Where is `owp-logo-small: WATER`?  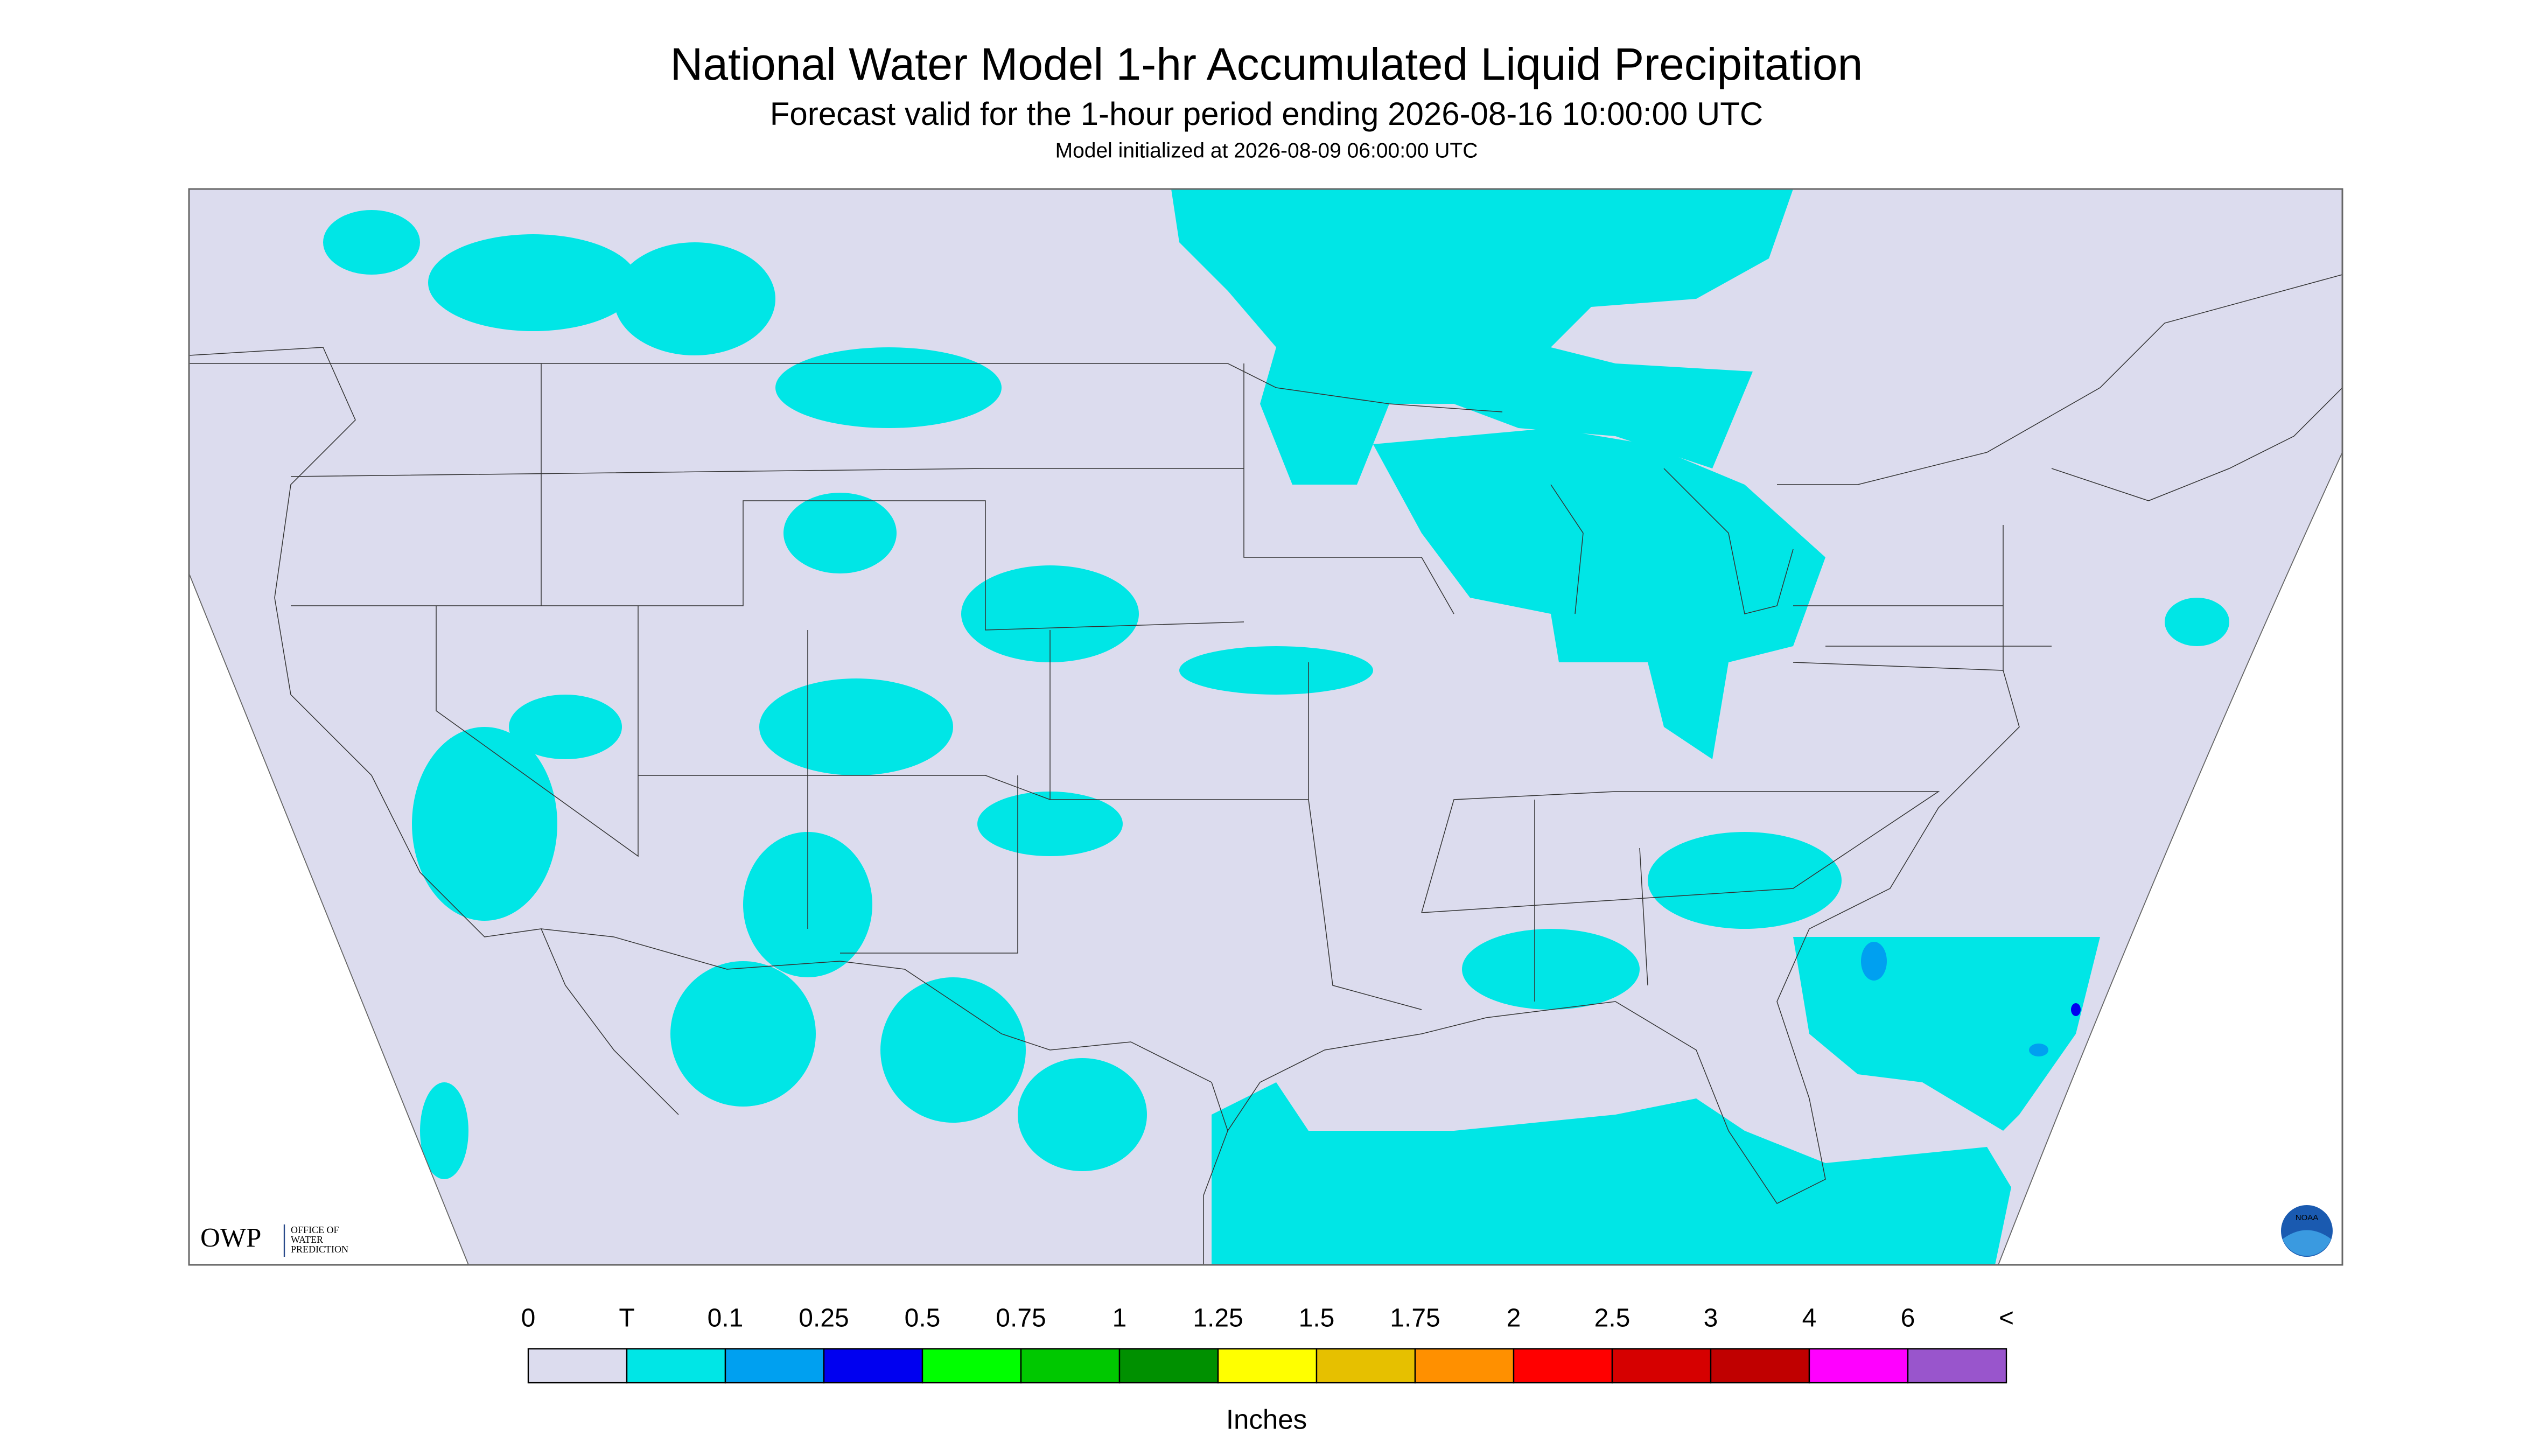 owp-logo-small: WATER is located at coordinates (307, 1239).